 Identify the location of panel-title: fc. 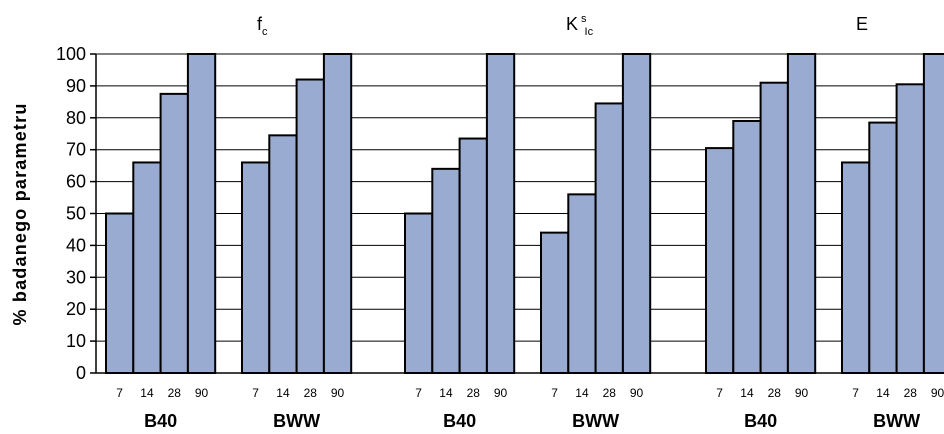
(262, 26).